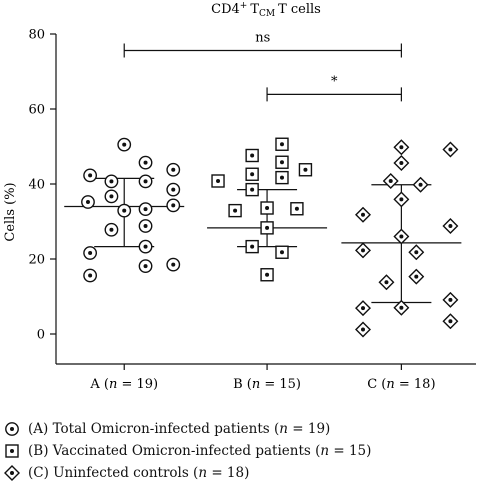  I want to click on x-tick-label: A (n = 19), so click(123, 384).